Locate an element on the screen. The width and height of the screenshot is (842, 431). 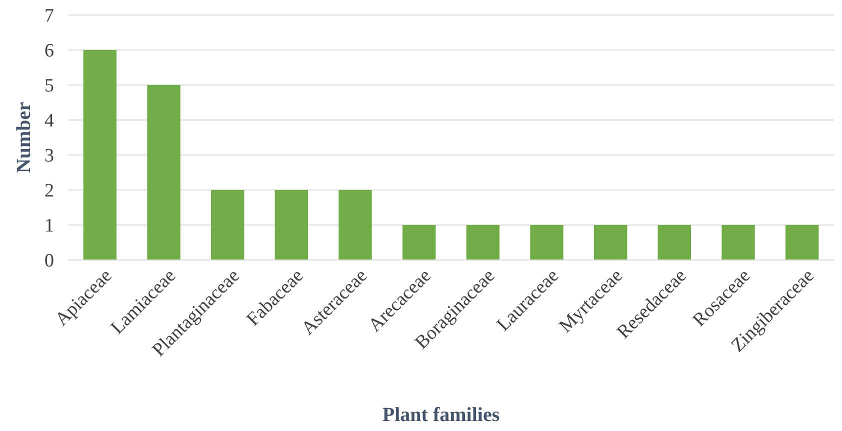
y-tick-label: 5 is located at coordinates (49, 86).